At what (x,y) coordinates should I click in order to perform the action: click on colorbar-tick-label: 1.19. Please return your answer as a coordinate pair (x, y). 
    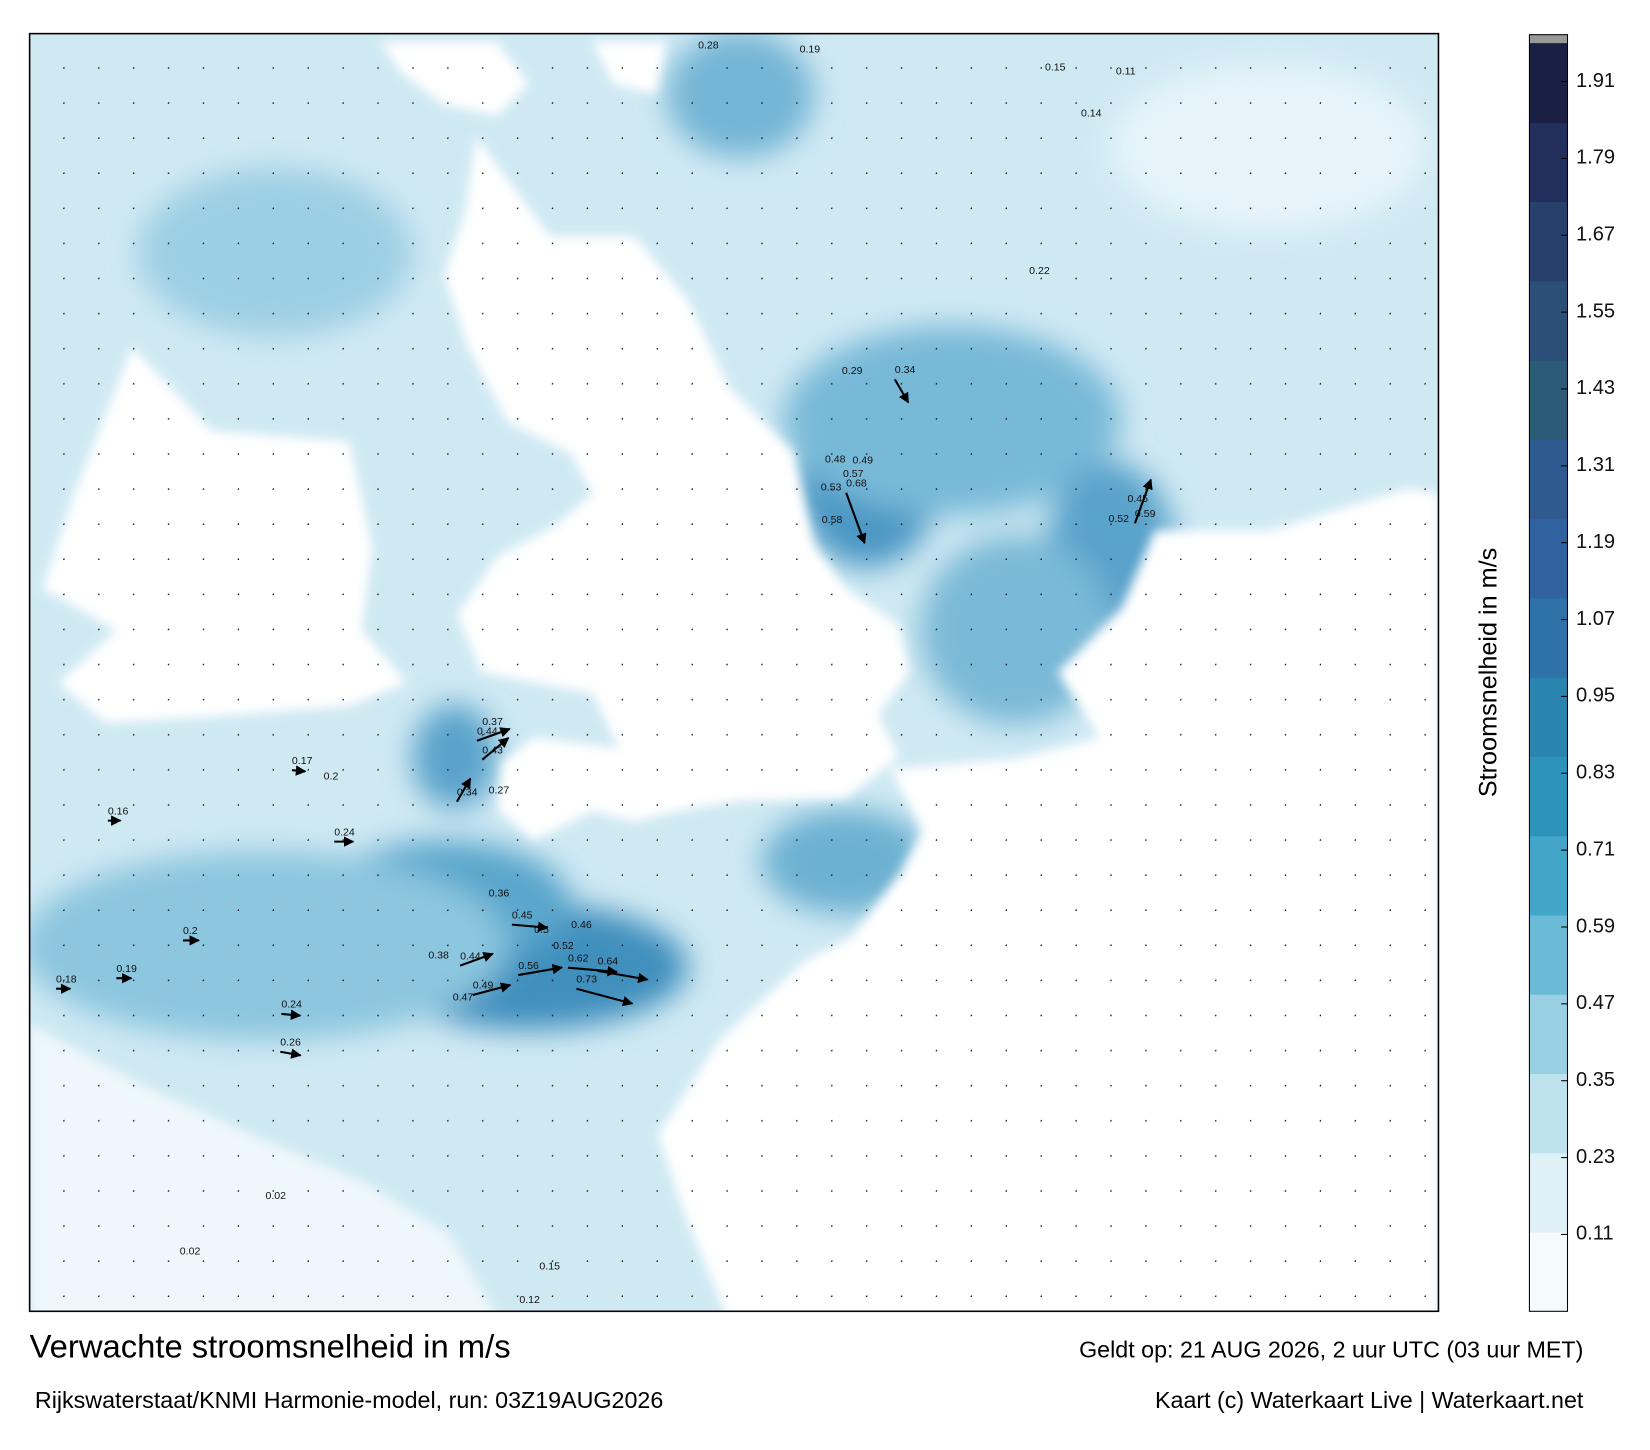
    Looking at the image, I should click on (1595, 542).